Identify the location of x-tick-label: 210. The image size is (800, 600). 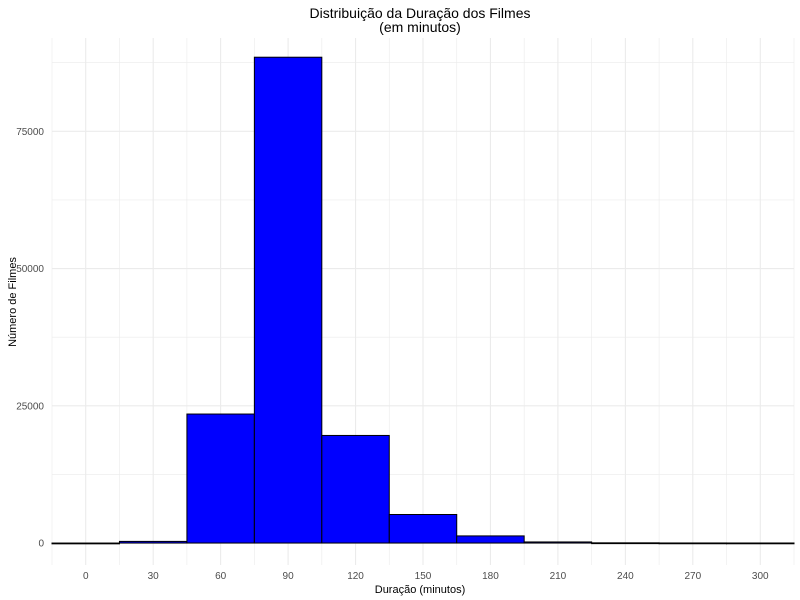
(558, 576).